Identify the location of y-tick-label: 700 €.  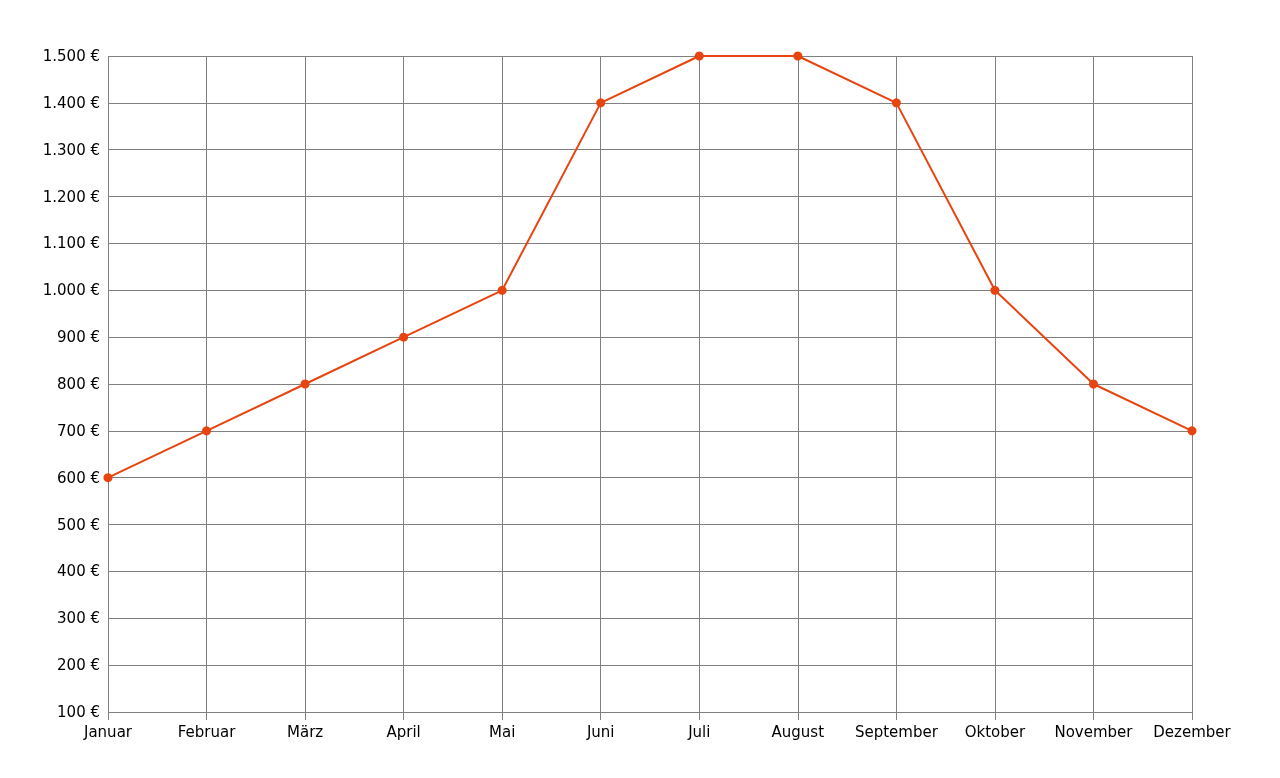
(78, 430).